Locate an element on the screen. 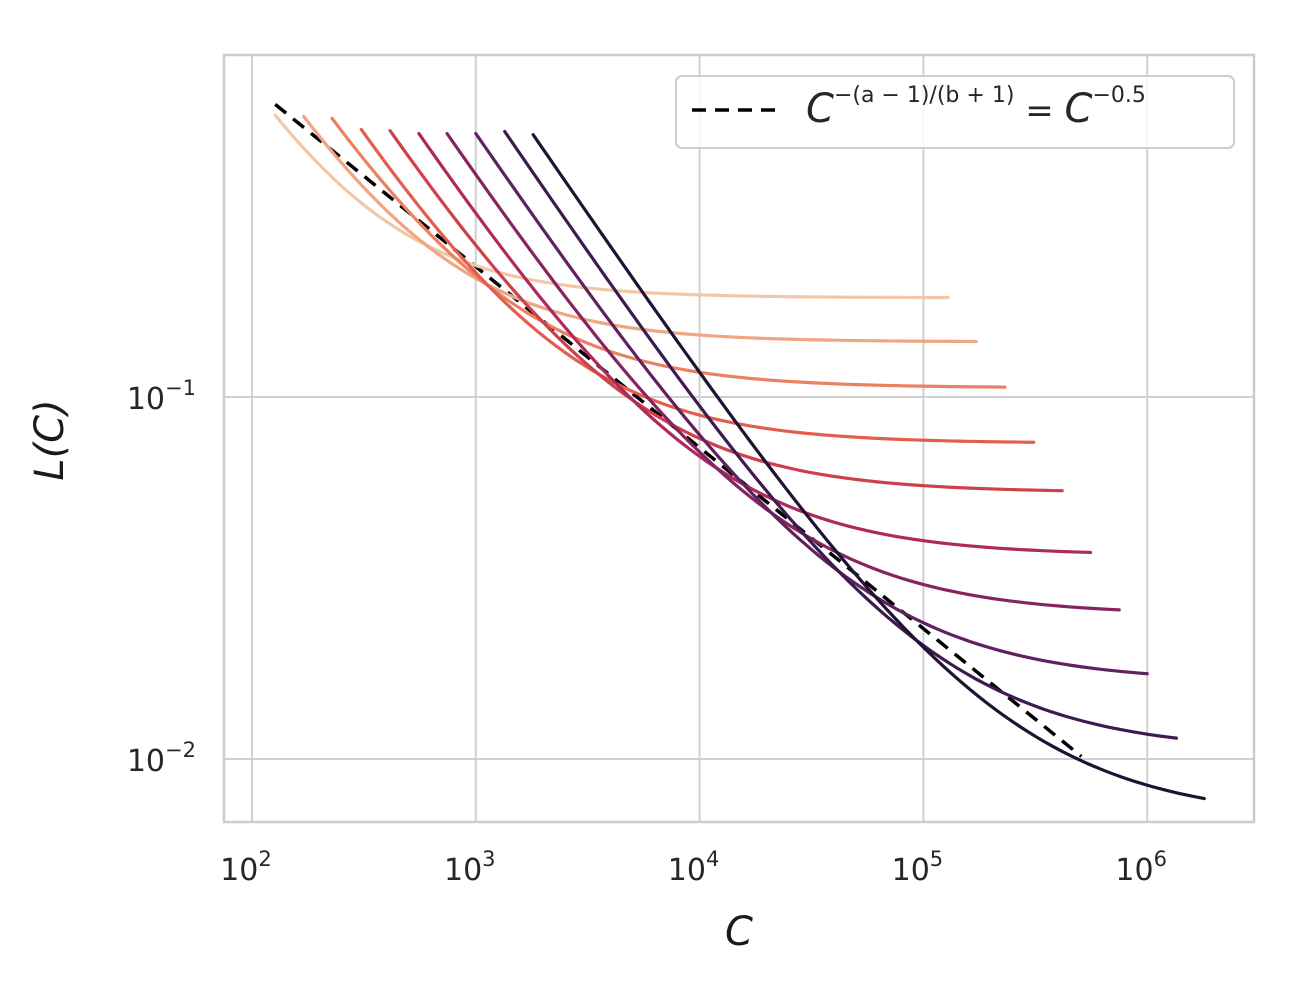  x-tick-label: 10⁶ is located at coordinates (1141, 867).